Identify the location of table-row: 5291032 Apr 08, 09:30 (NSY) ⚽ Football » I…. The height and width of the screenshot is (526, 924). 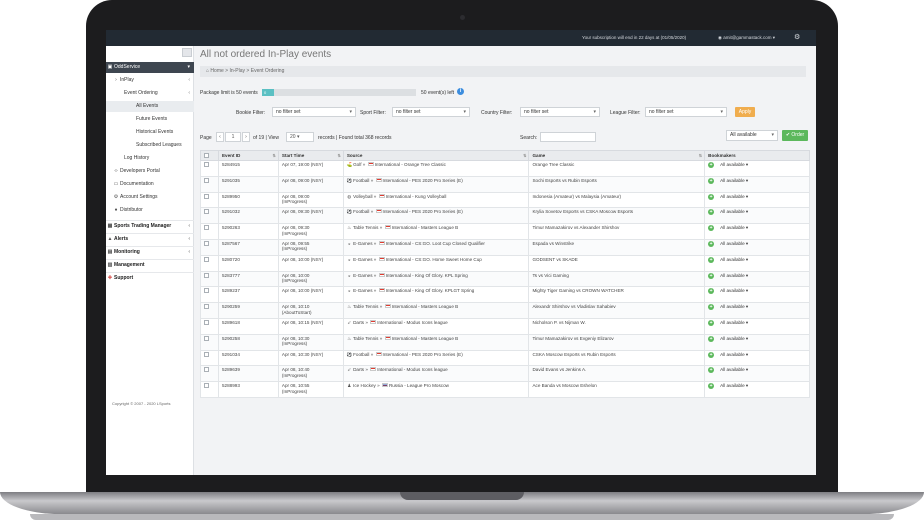
(505, 216).